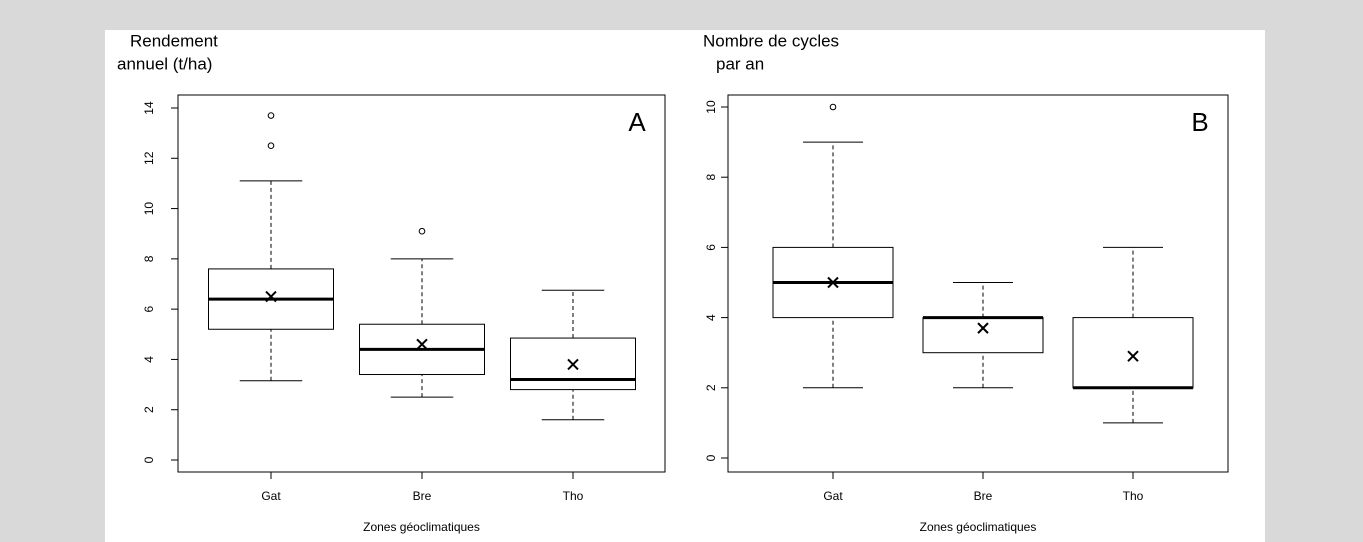  I want to click on panel-letter: B, so click(1199, 122).